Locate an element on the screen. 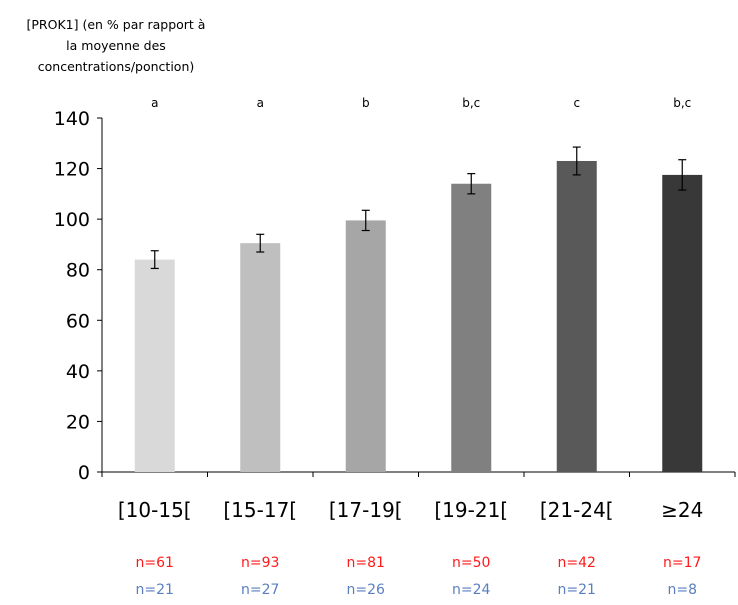  n-count-red: n=93 is located at coordinates (260, 563).